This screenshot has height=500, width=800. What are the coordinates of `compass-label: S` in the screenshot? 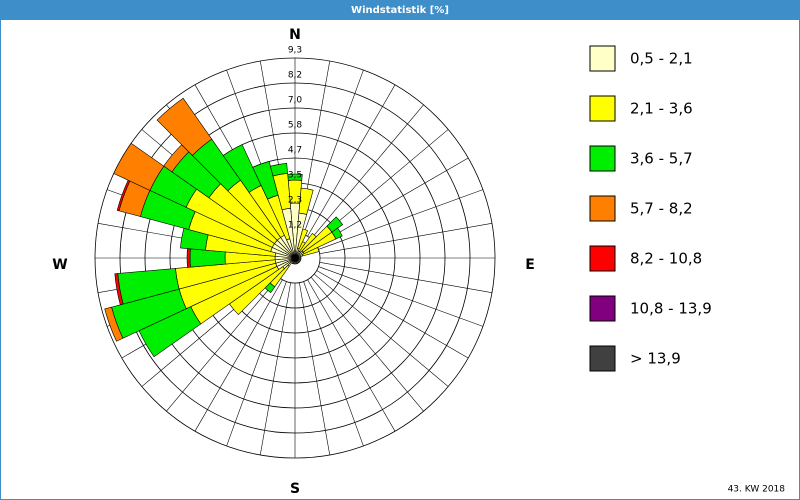 It's located at (295, 489).